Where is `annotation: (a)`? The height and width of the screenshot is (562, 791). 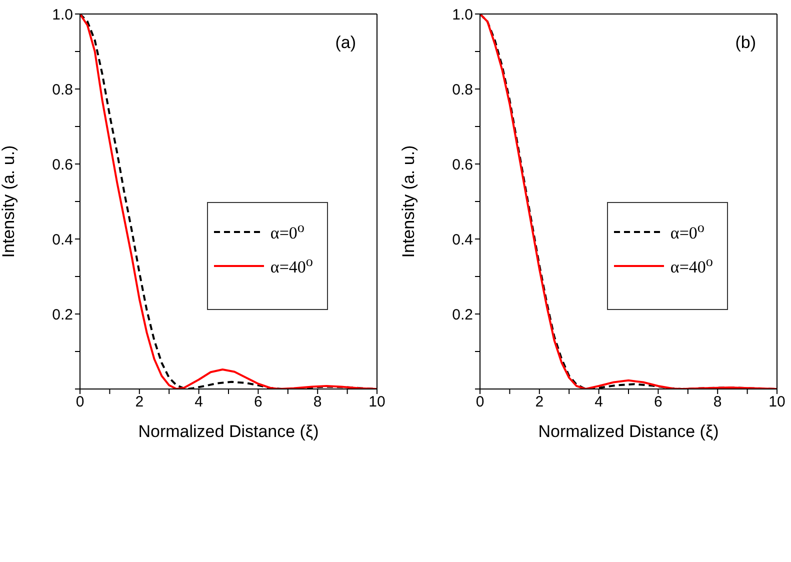
annotation: (a) is located at coordinates (345, 43).